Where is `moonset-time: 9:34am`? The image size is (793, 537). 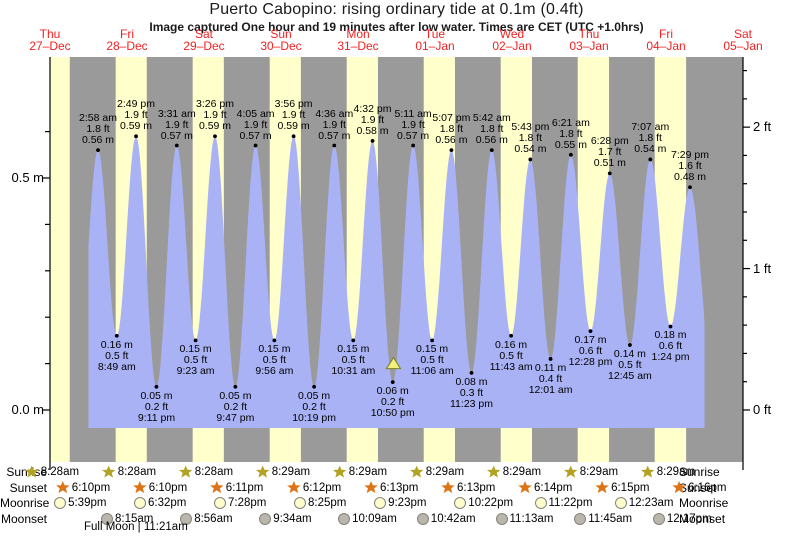
moonset-time: 9:34am is located at coordinates (292, 518).